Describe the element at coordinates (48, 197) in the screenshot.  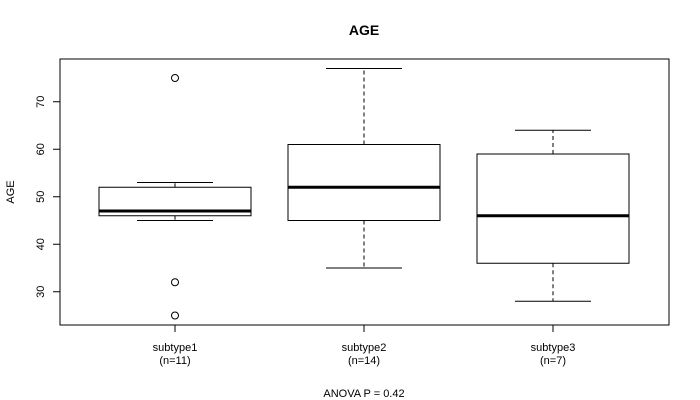
I see `y-axis: 30 40 50 60 70` at that location.